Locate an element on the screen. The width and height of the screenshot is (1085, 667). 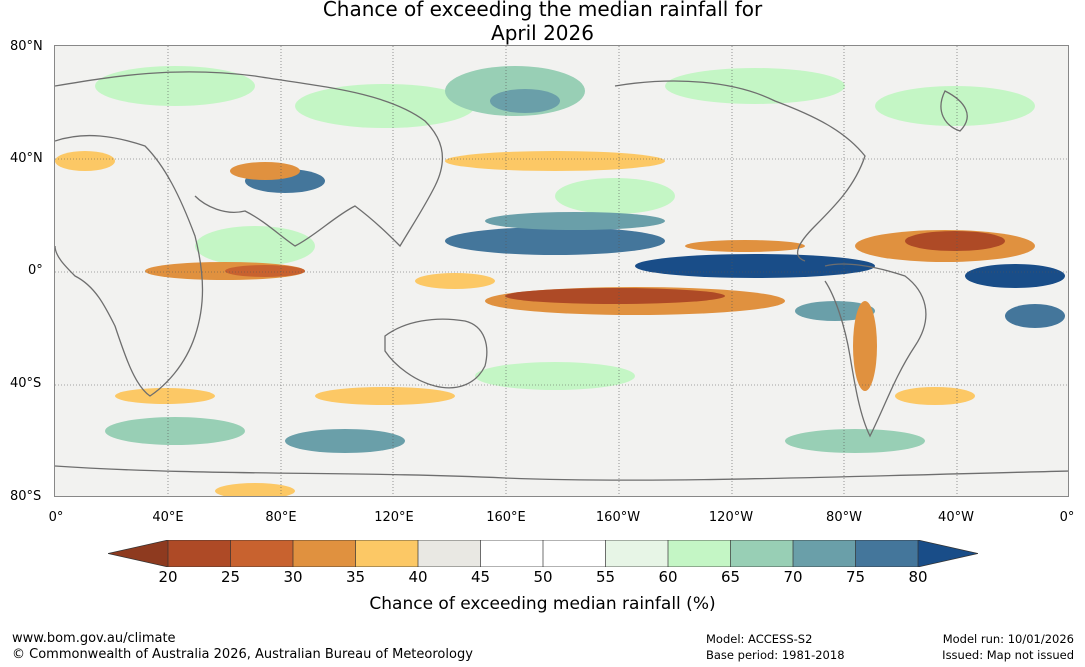
patch-green-so4 is located at coordinates (555, 376).